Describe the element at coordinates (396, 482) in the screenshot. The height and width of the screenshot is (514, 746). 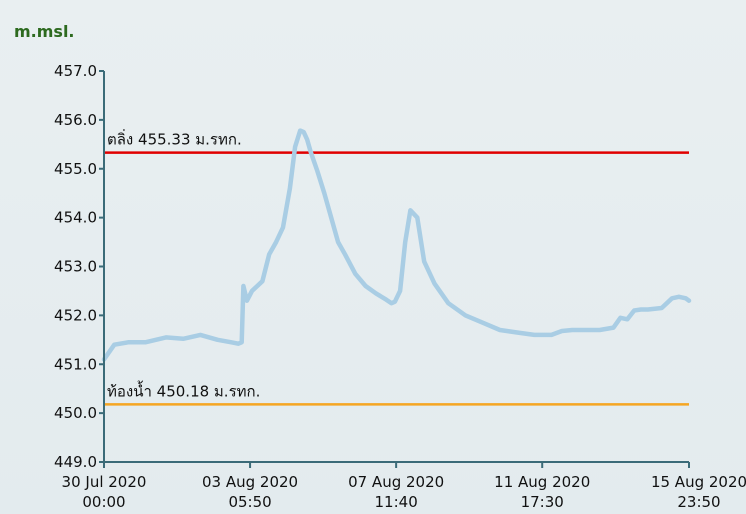
I see `x-tick-date-label: 07 Aug 2020` at that location.